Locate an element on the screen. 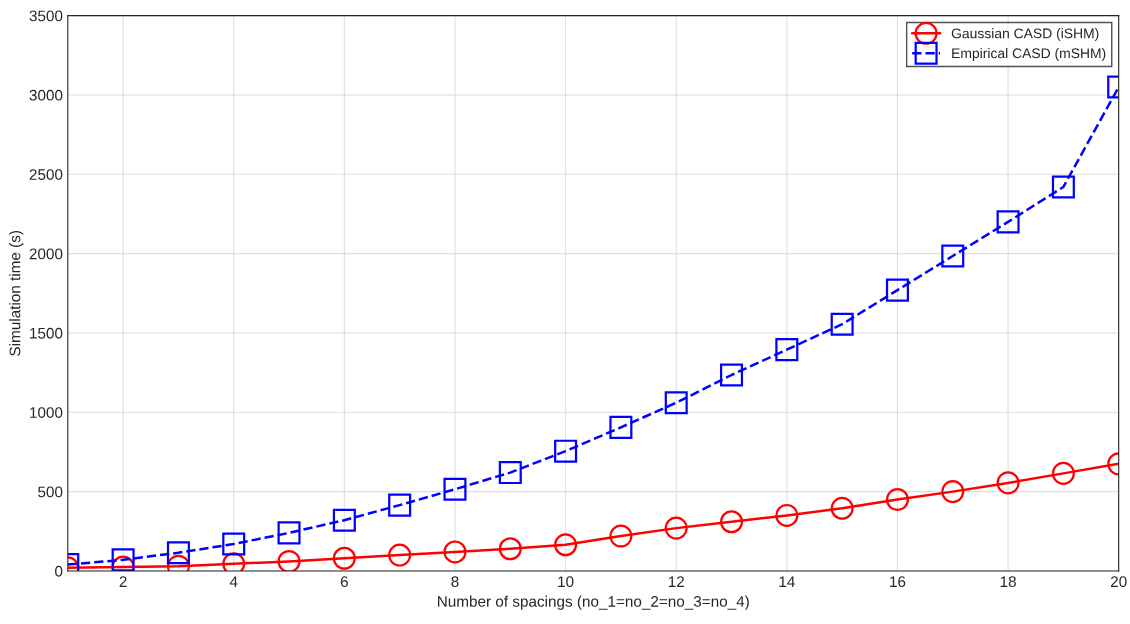 The width and height of the screenshot is (1130, 624). x-tick-label: 14 is located at coordinates (787, 581).